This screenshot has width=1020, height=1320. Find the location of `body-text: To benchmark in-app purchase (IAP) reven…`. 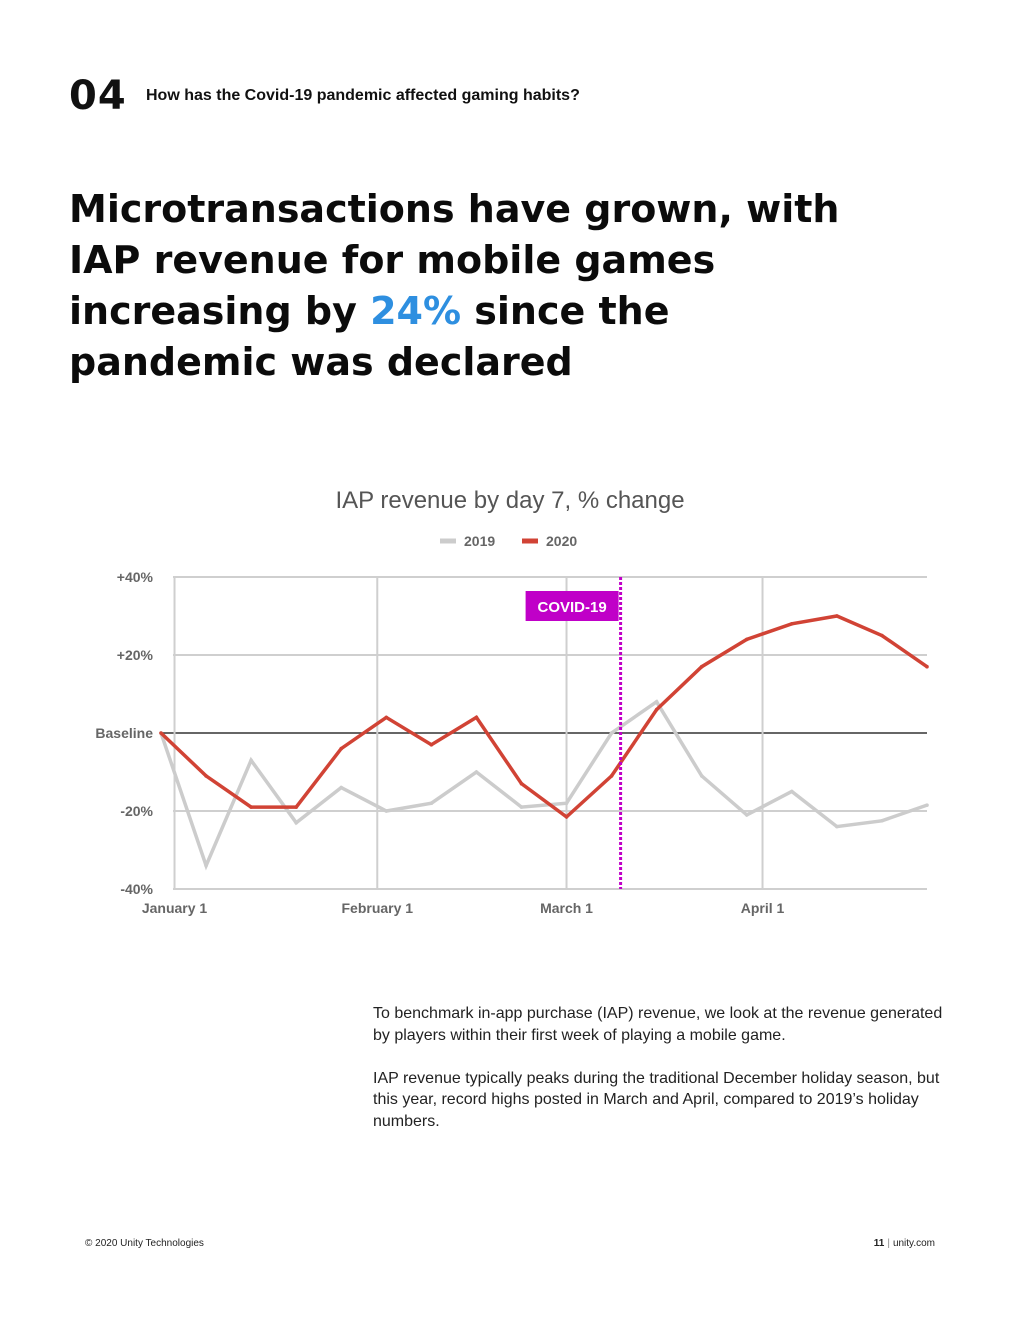

body-text: To benchmark in-app purchase (IAP) reven… is located at coordinates (668, 1078).